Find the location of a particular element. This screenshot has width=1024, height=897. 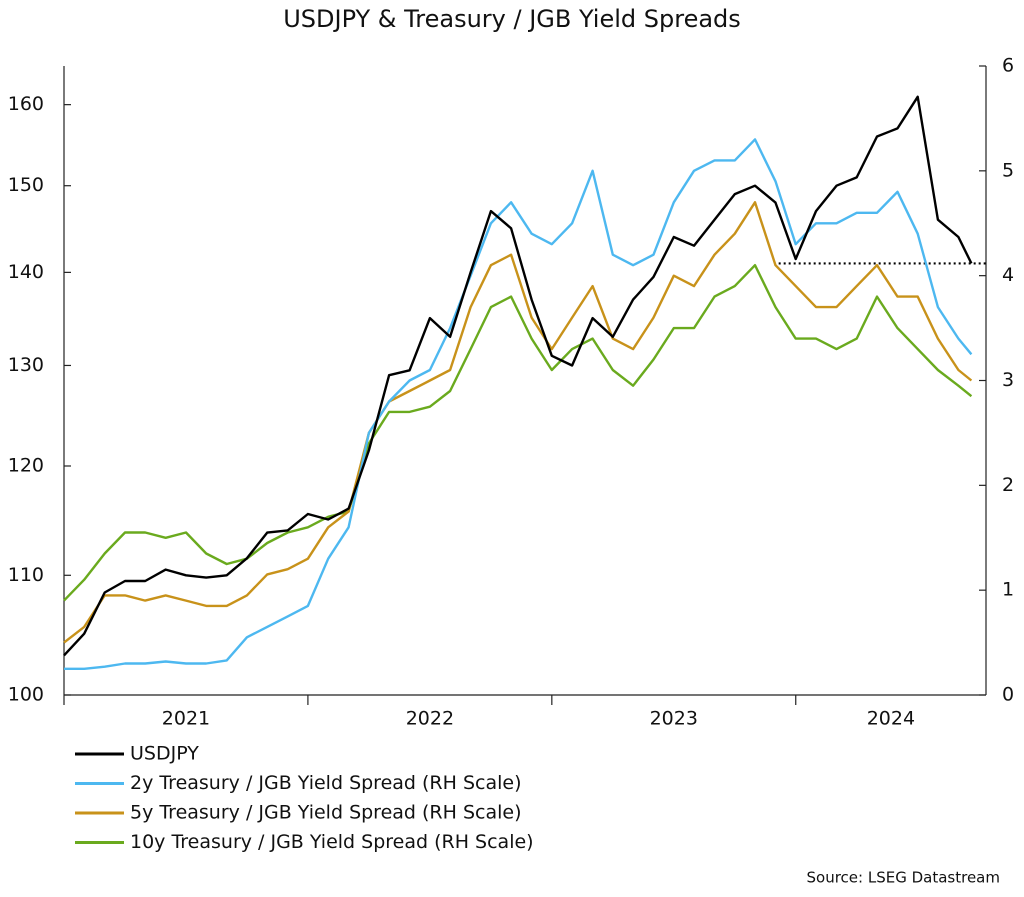

x-tick-label: 2023 is located at coordinates (674, 719).